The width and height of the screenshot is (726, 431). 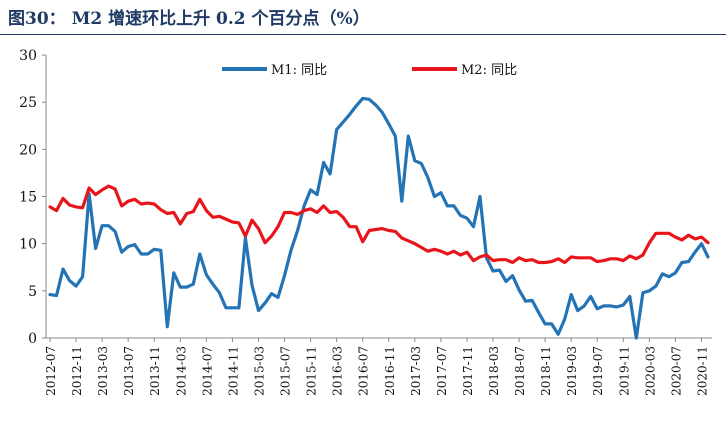 I want to click on x-tick-label: 2013-03, so click(x=103, y=371).